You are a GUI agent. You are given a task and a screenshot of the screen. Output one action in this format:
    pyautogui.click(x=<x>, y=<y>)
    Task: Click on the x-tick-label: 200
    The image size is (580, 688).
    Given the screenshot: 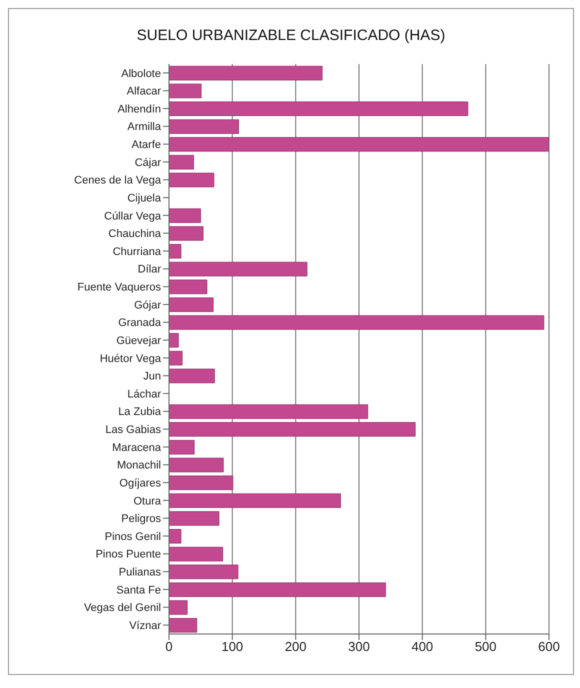 What is the action you would take?
    pyautogui.click(x=295, y=646)
    